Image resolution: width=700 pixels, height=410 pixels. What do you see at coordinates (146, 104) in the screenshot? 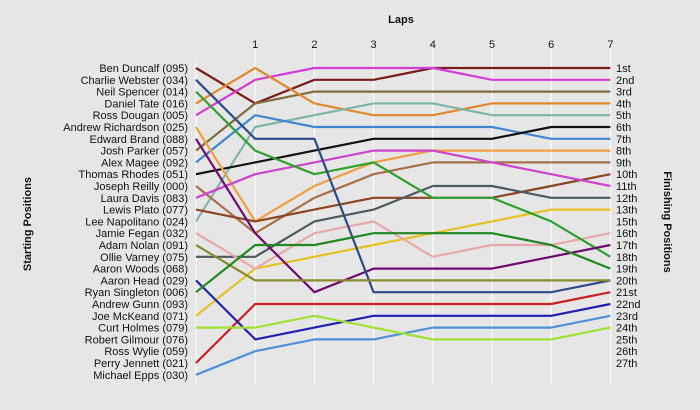
I see `starting-position-label: Daniel Tate (016)` at bounding box center [146, 104].